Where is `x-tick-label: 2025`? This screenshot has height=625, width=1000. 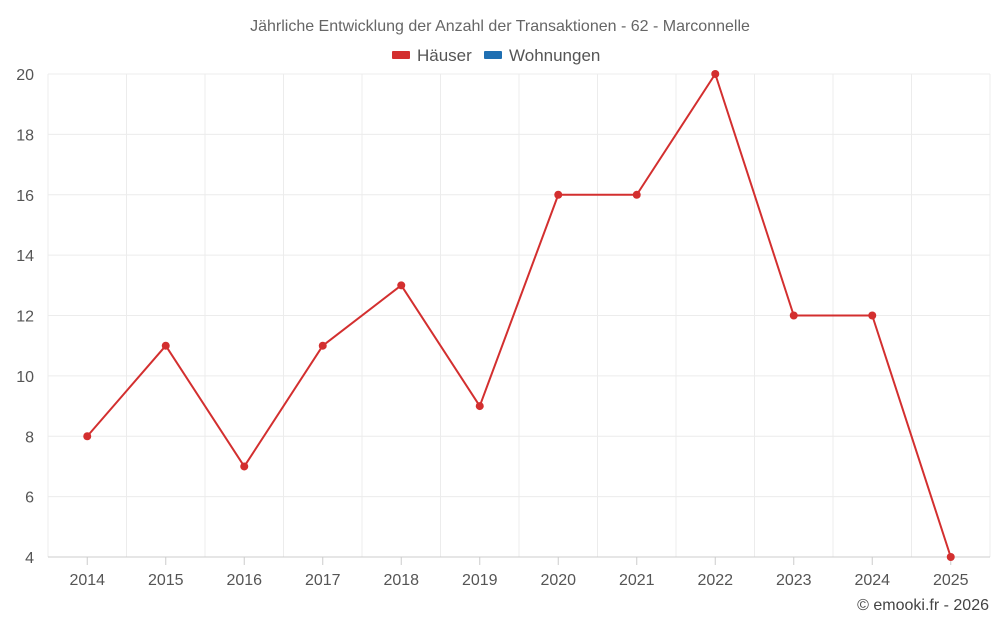
x-tick-label: 2025 is located at coordinates (951, 580).